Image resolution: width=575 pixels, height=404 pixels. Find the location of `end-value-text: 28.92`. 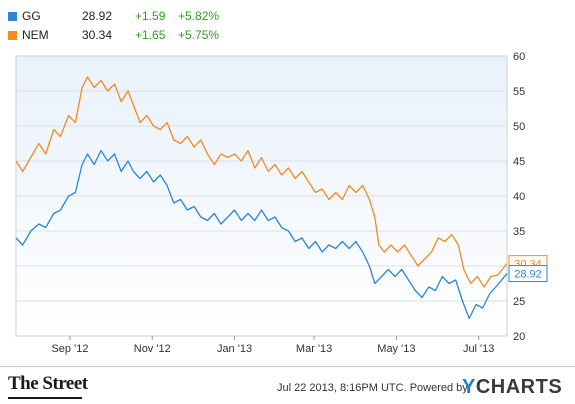

end-value-text: 28.92 is located at coordinates (528, 275).